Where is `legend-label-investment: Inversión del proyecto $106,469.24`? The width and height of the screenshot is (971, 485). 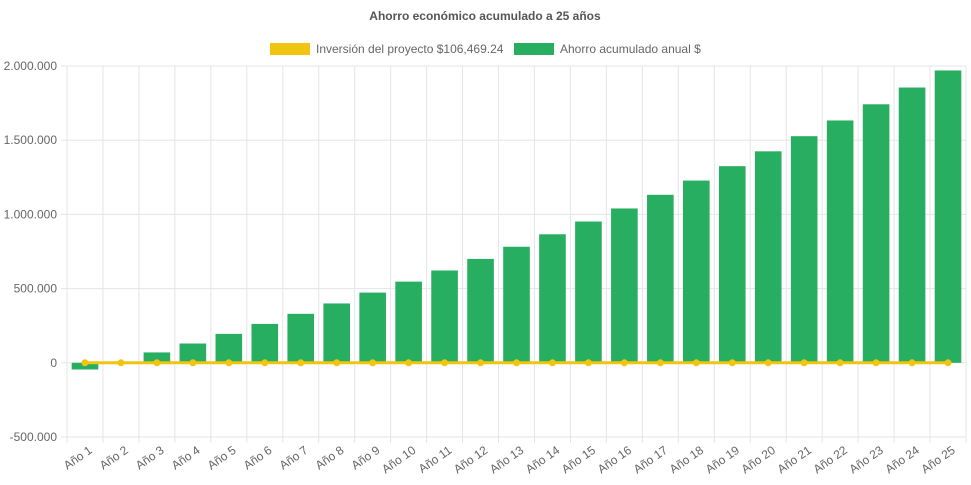 legend-label-investment: Inversión del proyecto $106,469.24 is located at coordinates (410, 49).